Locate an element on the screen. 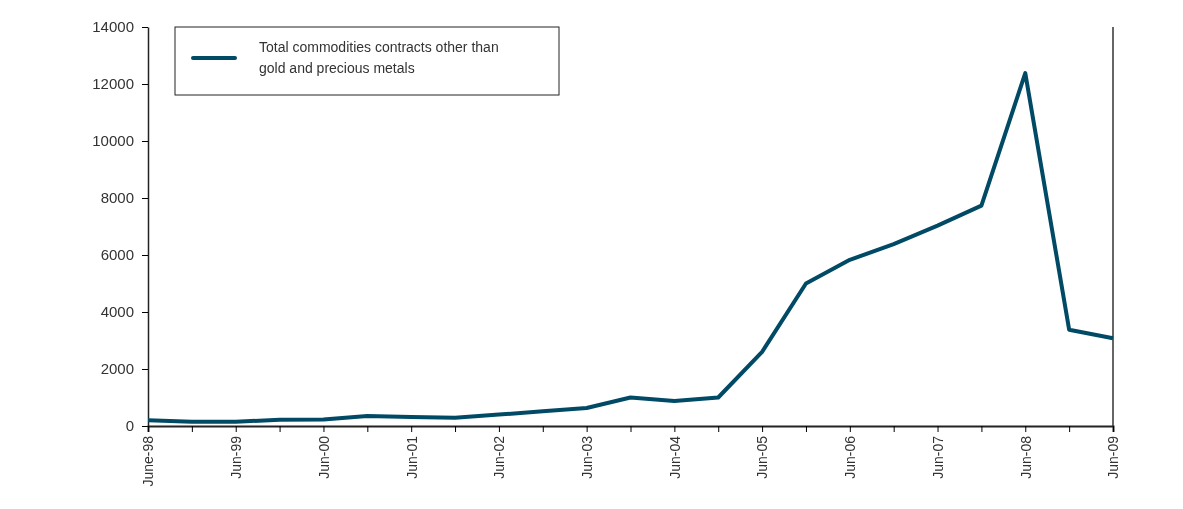 The height and width of the screenshot is (509, 1183). x-tick-label: Jun-05 is located at coordinates (762, 457).